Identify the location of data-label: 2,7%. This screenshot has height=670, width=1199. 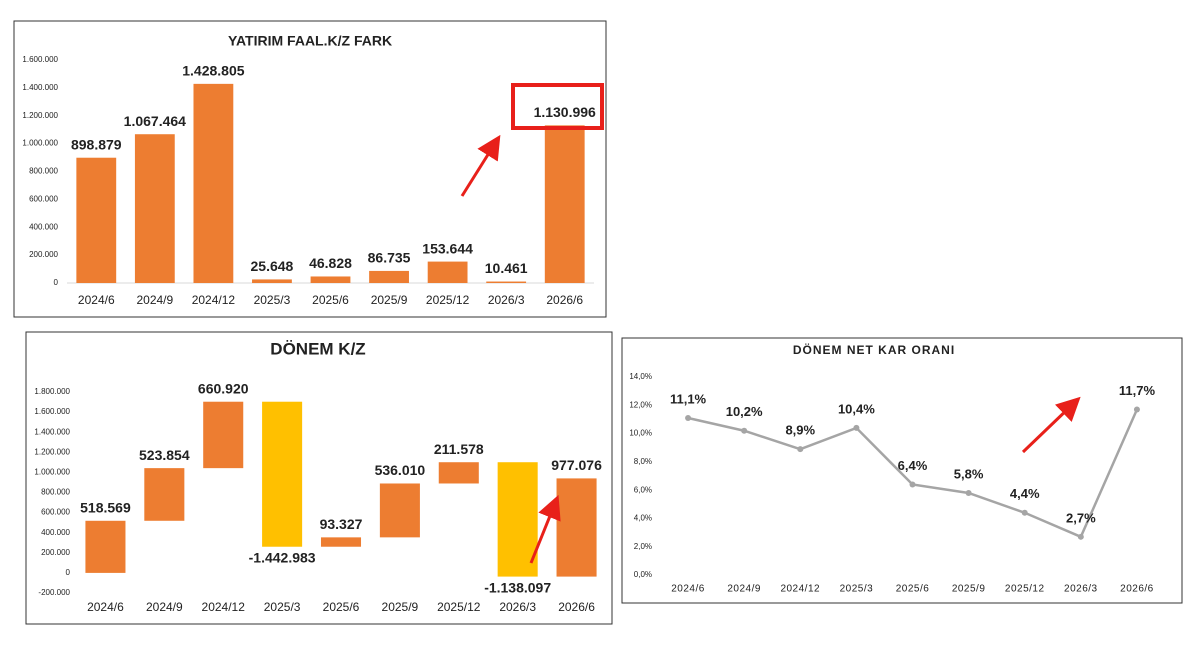
(1081, 517).